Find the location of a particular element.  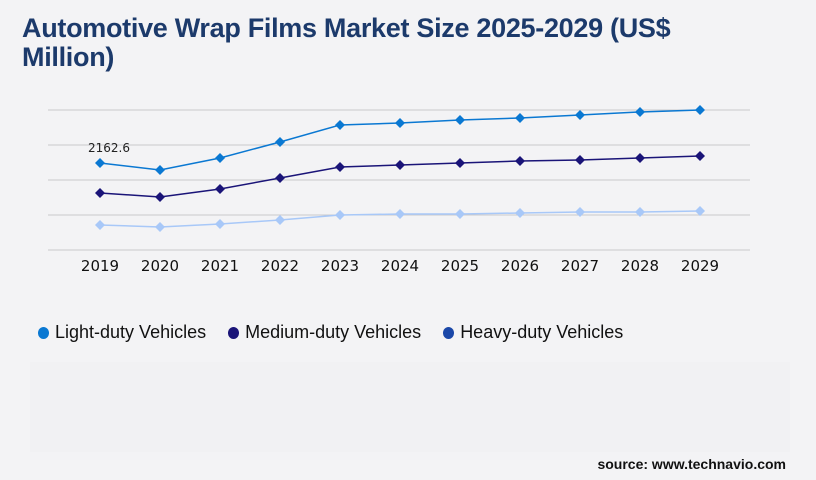

legend-label: Heavy-duty Vehicles is located at coordinates (542, 332).